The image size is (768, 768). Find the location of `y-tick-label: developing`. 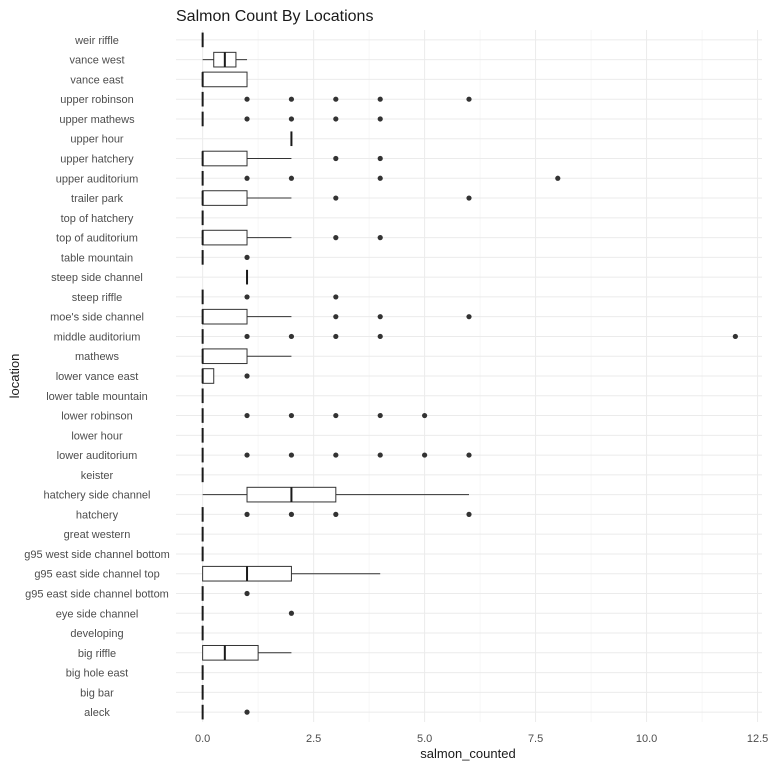

y-tick-label: developing is located at coordinates (96, 634).